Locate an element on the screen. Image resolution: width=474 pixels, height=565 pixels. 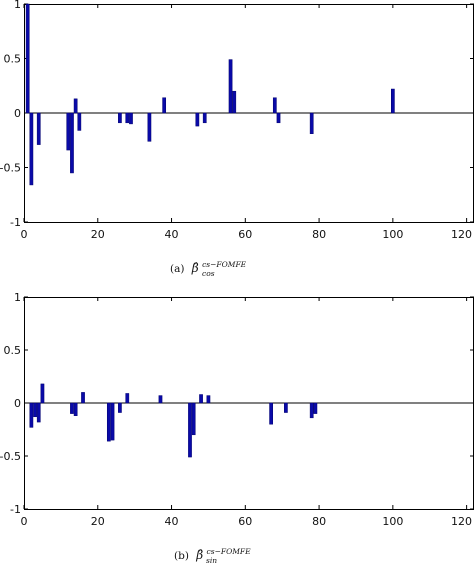
caption-b-prefix: (b) is located at coordinates (181, 556).